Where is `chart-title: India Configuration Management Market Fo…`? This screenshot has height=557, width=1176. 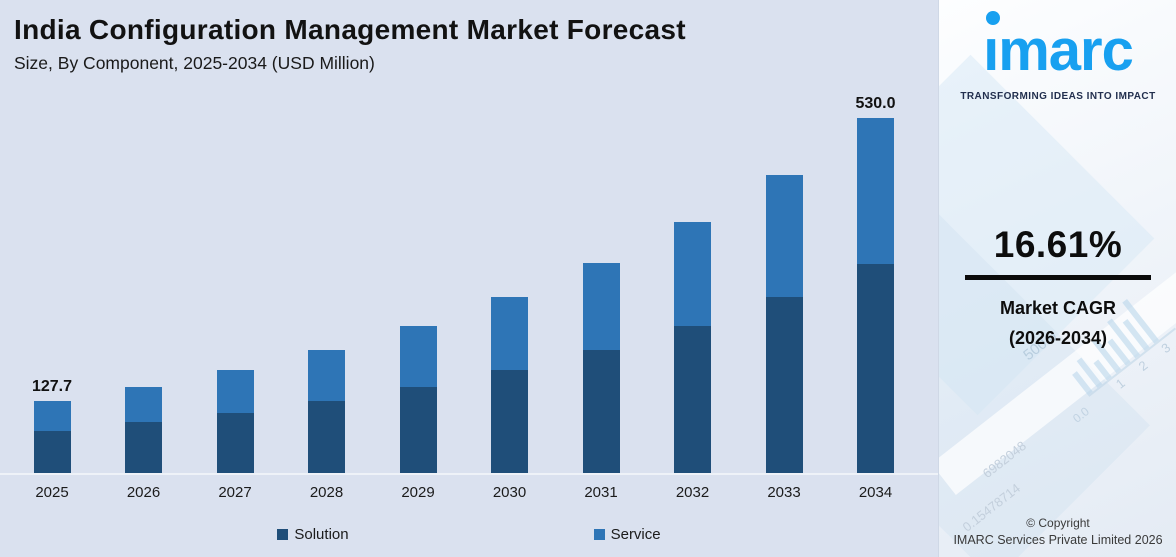 chart-title: India Configuration Management Market Fo… is located at coordinates (350, 29).